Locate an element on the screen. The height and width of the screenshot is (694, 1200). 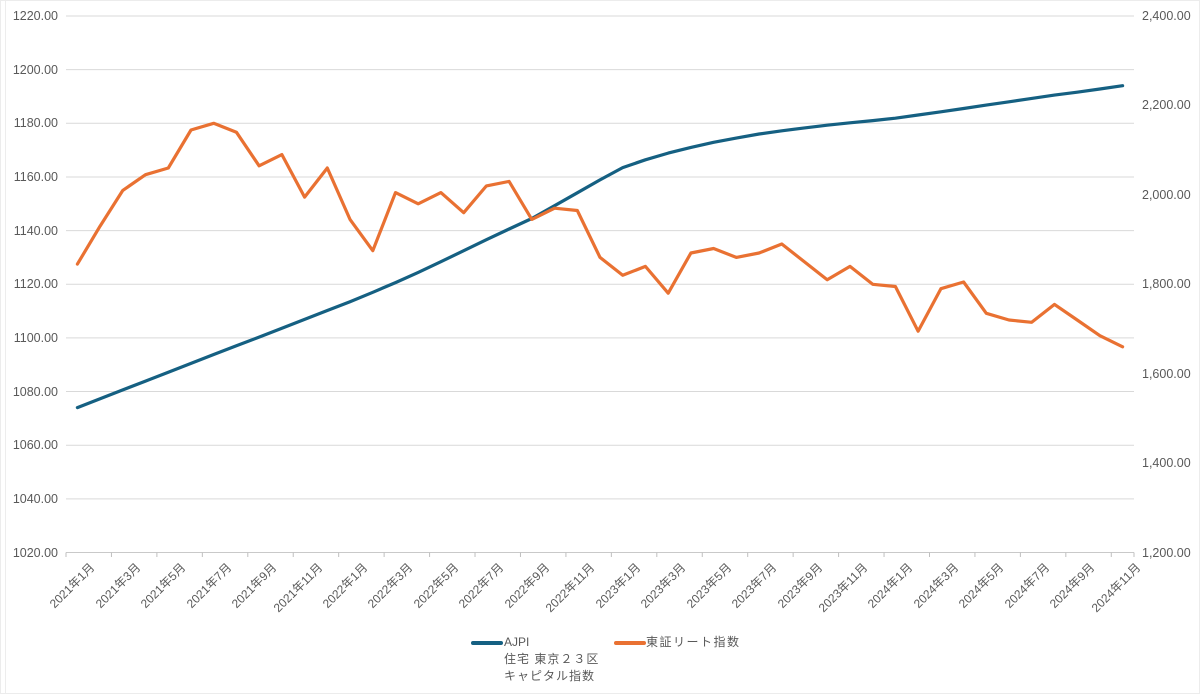
legend-label-ajpi: AJPI 住宅 東京２３区 キャピタル指数 is located at coordinates (551, 659).